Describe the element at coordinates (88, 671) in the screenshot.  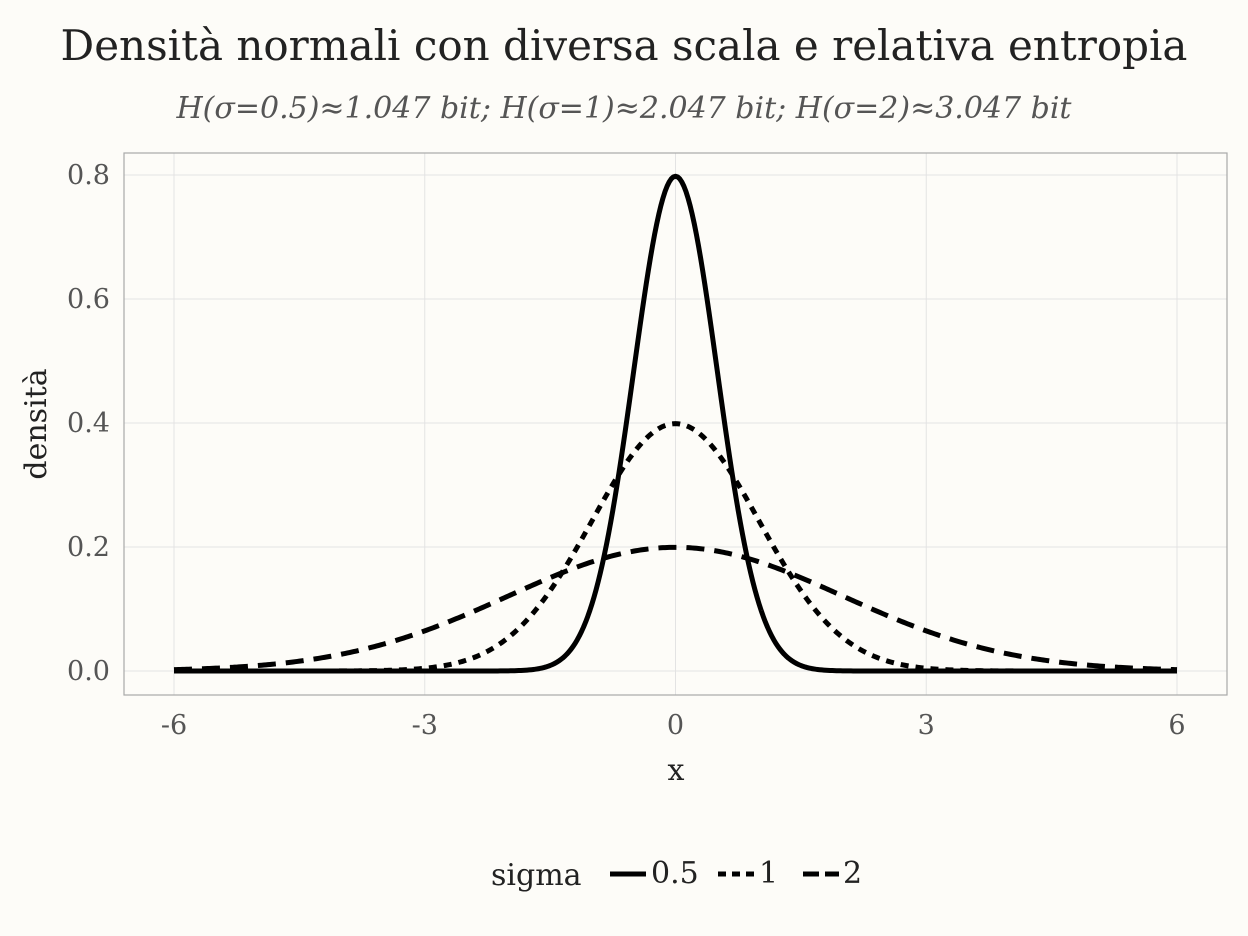
I see `y-tick-label: 0.0` at that location.